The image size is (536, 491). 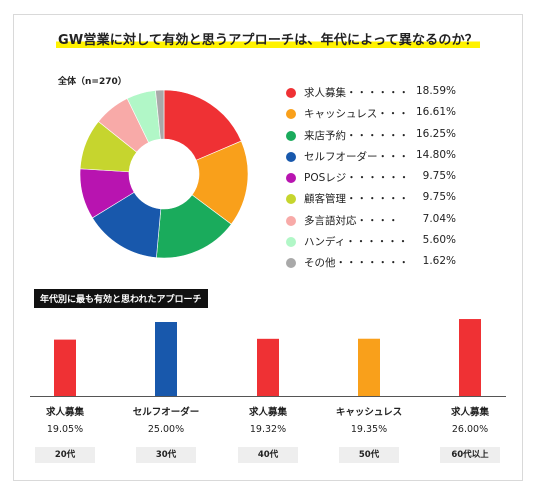 What do you see at coordinates (160, 115) in the screenshot?
I see `donut-slice` at bounding box center [160, 115].